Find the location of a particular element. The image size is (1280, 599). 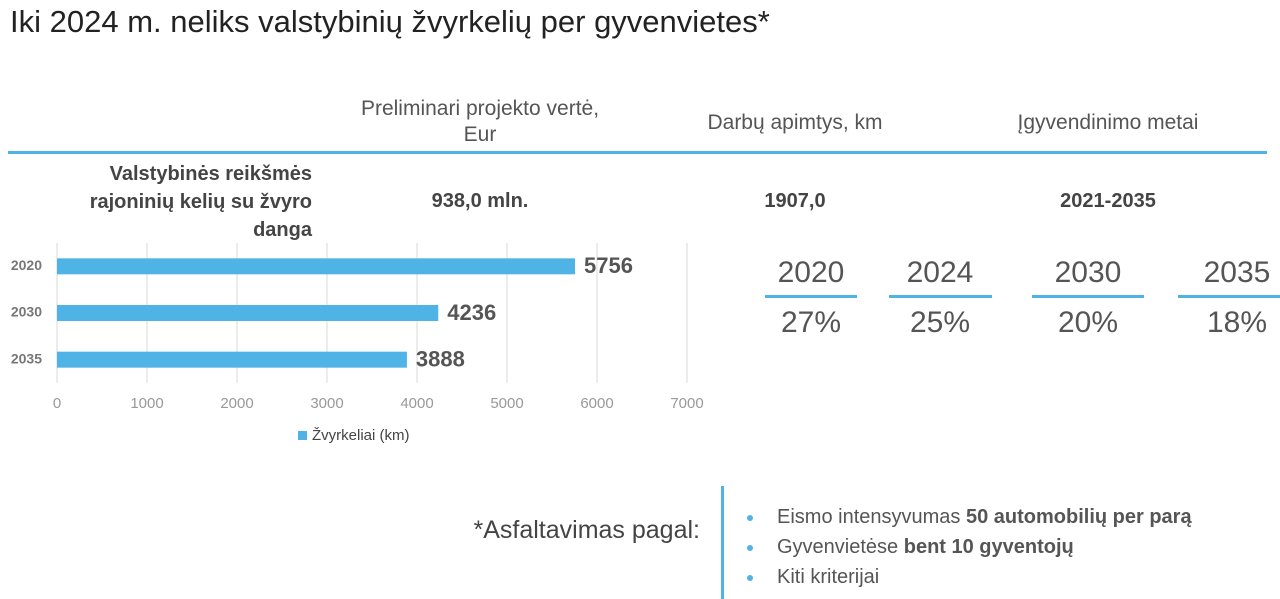

legend-swatch is located at coordinates (302, 435).